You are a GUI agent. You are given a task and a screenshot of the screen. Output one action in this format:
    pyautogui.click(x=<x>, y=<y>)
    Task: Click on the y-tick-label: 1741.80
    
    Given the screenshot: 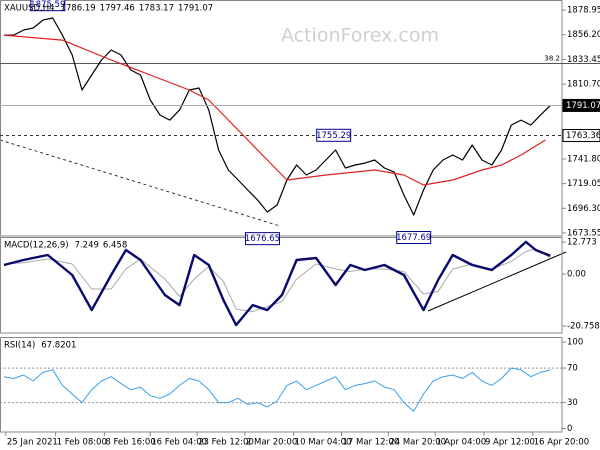 What is the action you would take?
    pyautogui.click(x=583, y=159)
    